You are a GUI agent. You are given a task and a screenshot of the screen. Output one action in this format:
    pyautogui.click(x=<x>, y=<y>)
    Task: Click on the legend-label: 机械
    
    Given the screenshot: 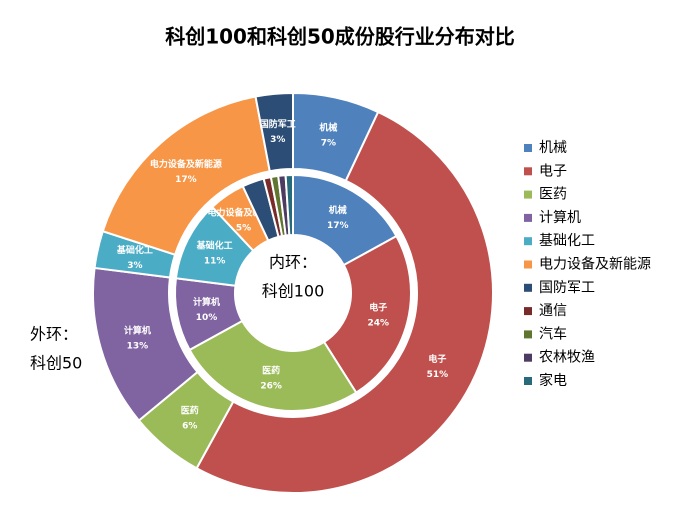 What is the action you would take?
    pyautogui.click(x=553, y=148)
    